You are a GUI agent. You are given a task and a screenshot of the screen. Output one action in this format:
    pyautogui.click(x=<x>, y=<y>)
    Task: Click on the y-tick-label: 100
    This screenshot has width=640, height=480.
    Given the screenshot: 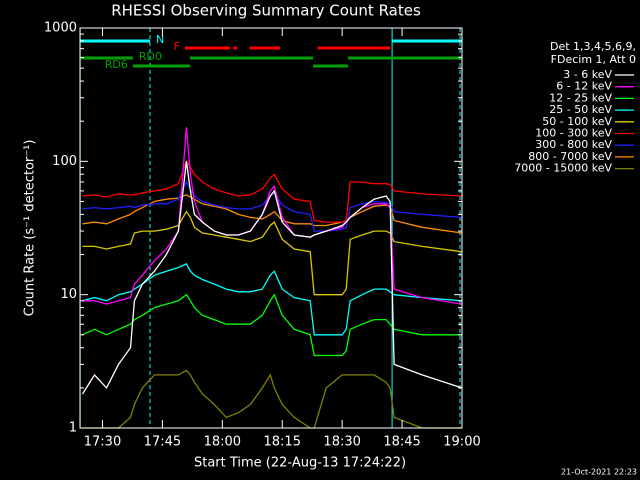 What is the action you would take?
    pyautogui.click(x=64, y=161)
    